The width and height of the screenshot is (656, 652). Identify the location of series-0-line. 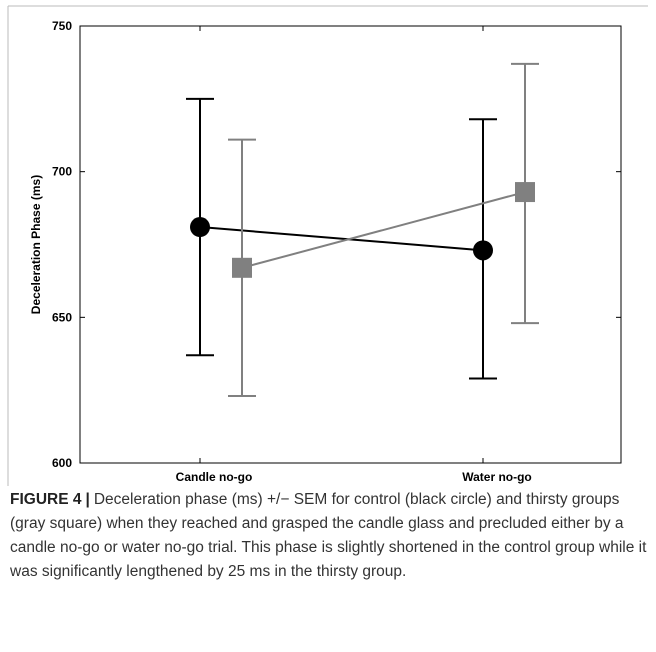
(341, 239).